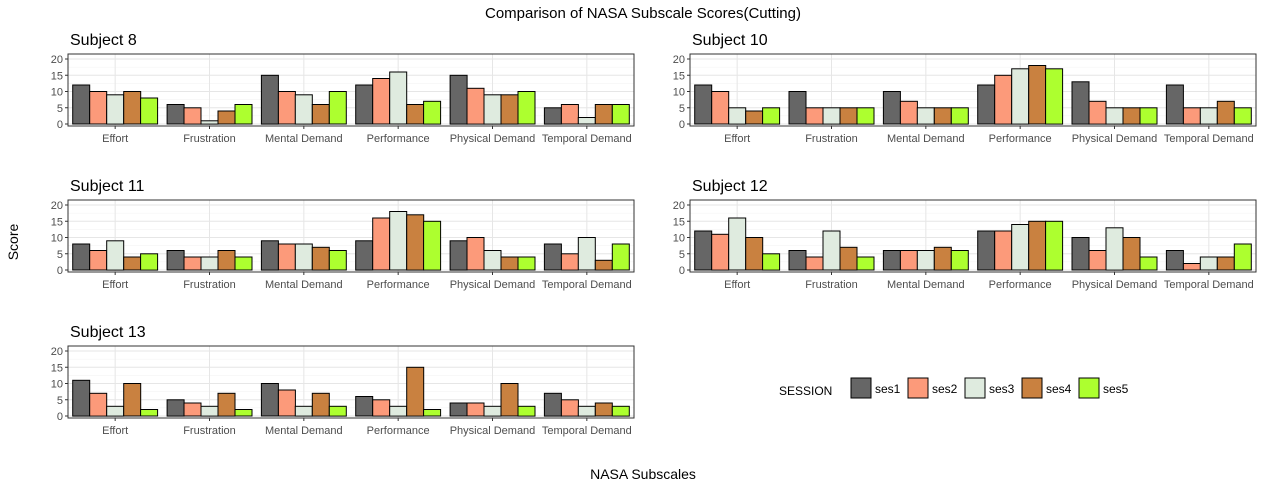  What do you see at coordinates (942, 116) in the screenshot?
I see `bar-ses4-mental-demand` at bounding box center [942, 116].